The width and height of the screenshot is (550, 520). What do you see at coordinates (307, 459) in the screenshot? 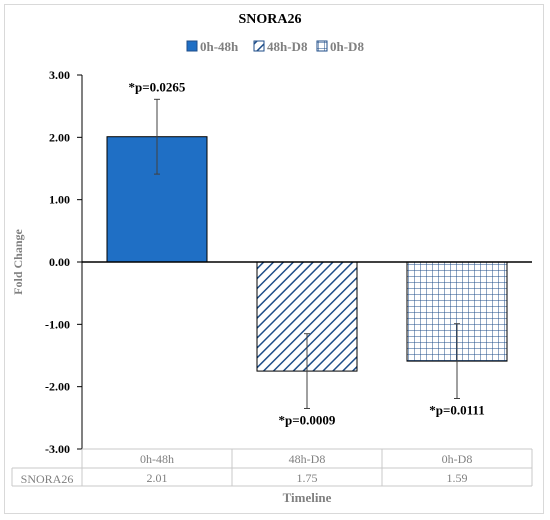
I see `x-tick-label: 48h-D8` at bounding box center [307, 459].